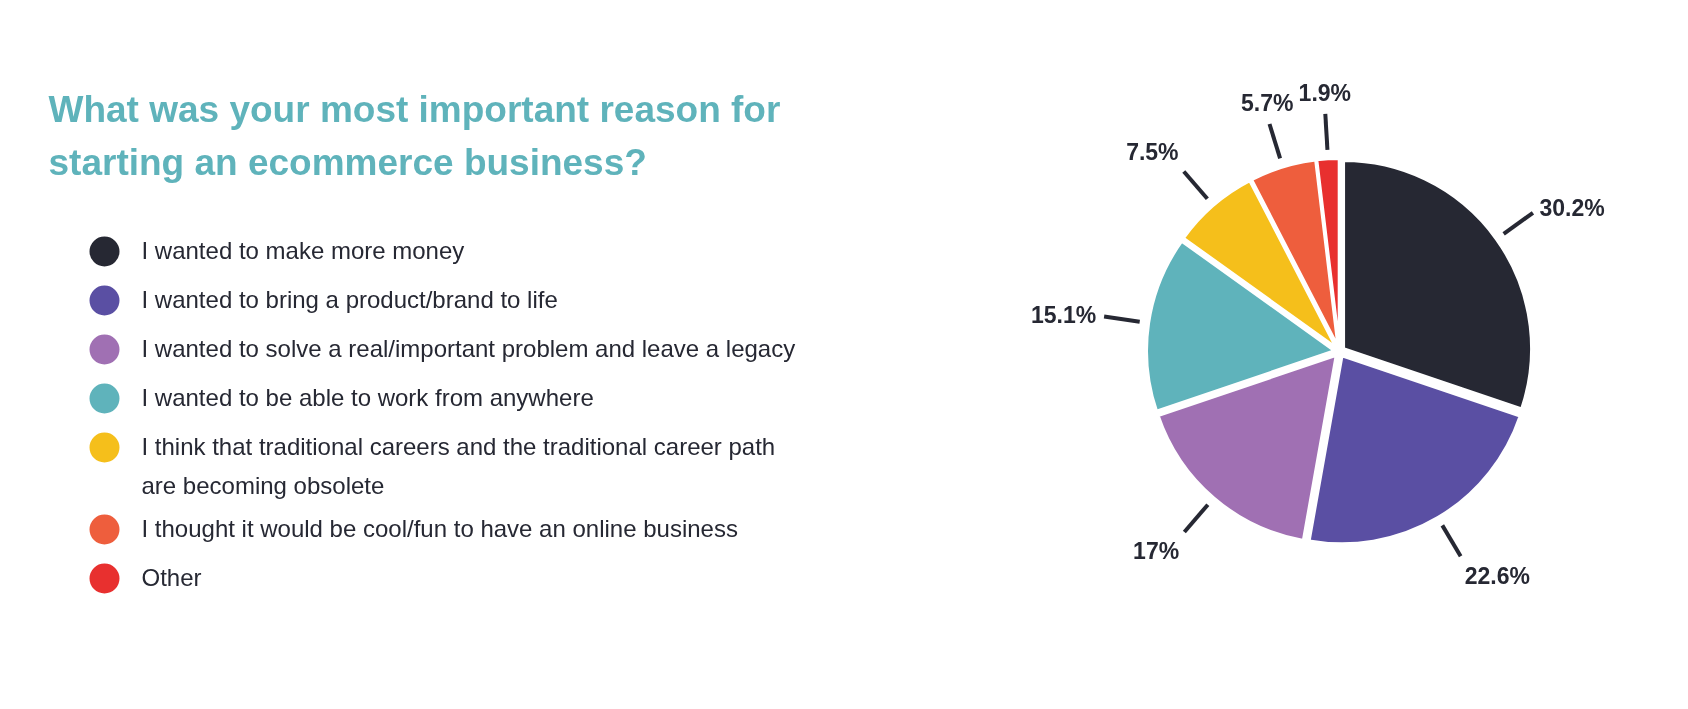 The image size is (1688, 709). Describe the element at coordinates (171, 577) in the screenshot. I see `legend-label: Other` at that location.